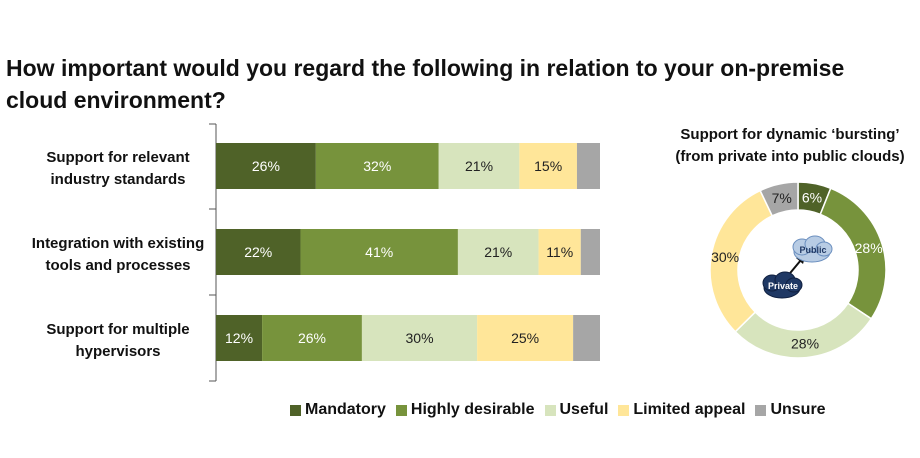 The width and height of the screenshot is (920, 458). I want to click on legend-label: Highly desirable, so click(472, 409).